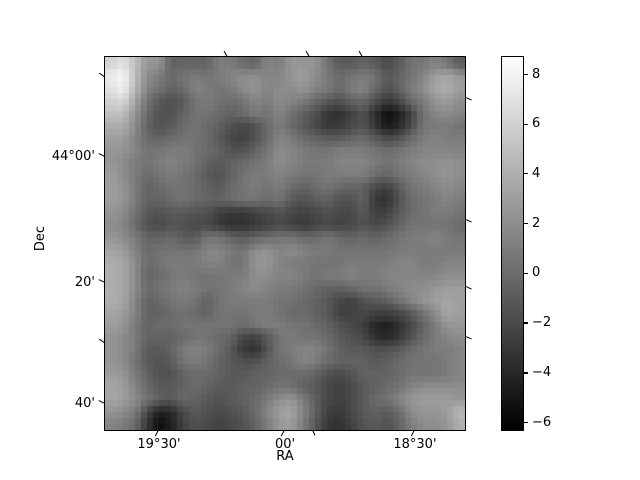 The height and width of the screenshot is (480, 640). Describe the element at coordinates (542, 372) in the screenshot. I see `colorbar-tick-label: −4` at that location.